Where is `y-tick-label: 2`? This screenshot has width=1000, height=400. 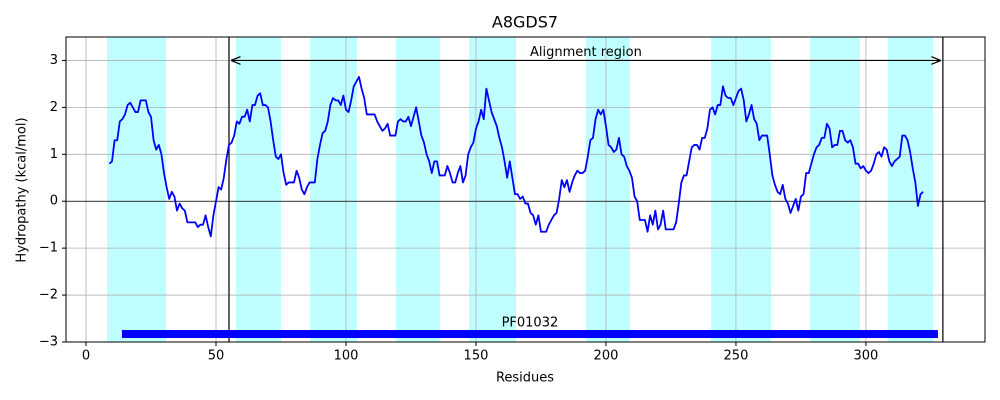 y-tick-label: 2 is located at coordinates (54, 107).